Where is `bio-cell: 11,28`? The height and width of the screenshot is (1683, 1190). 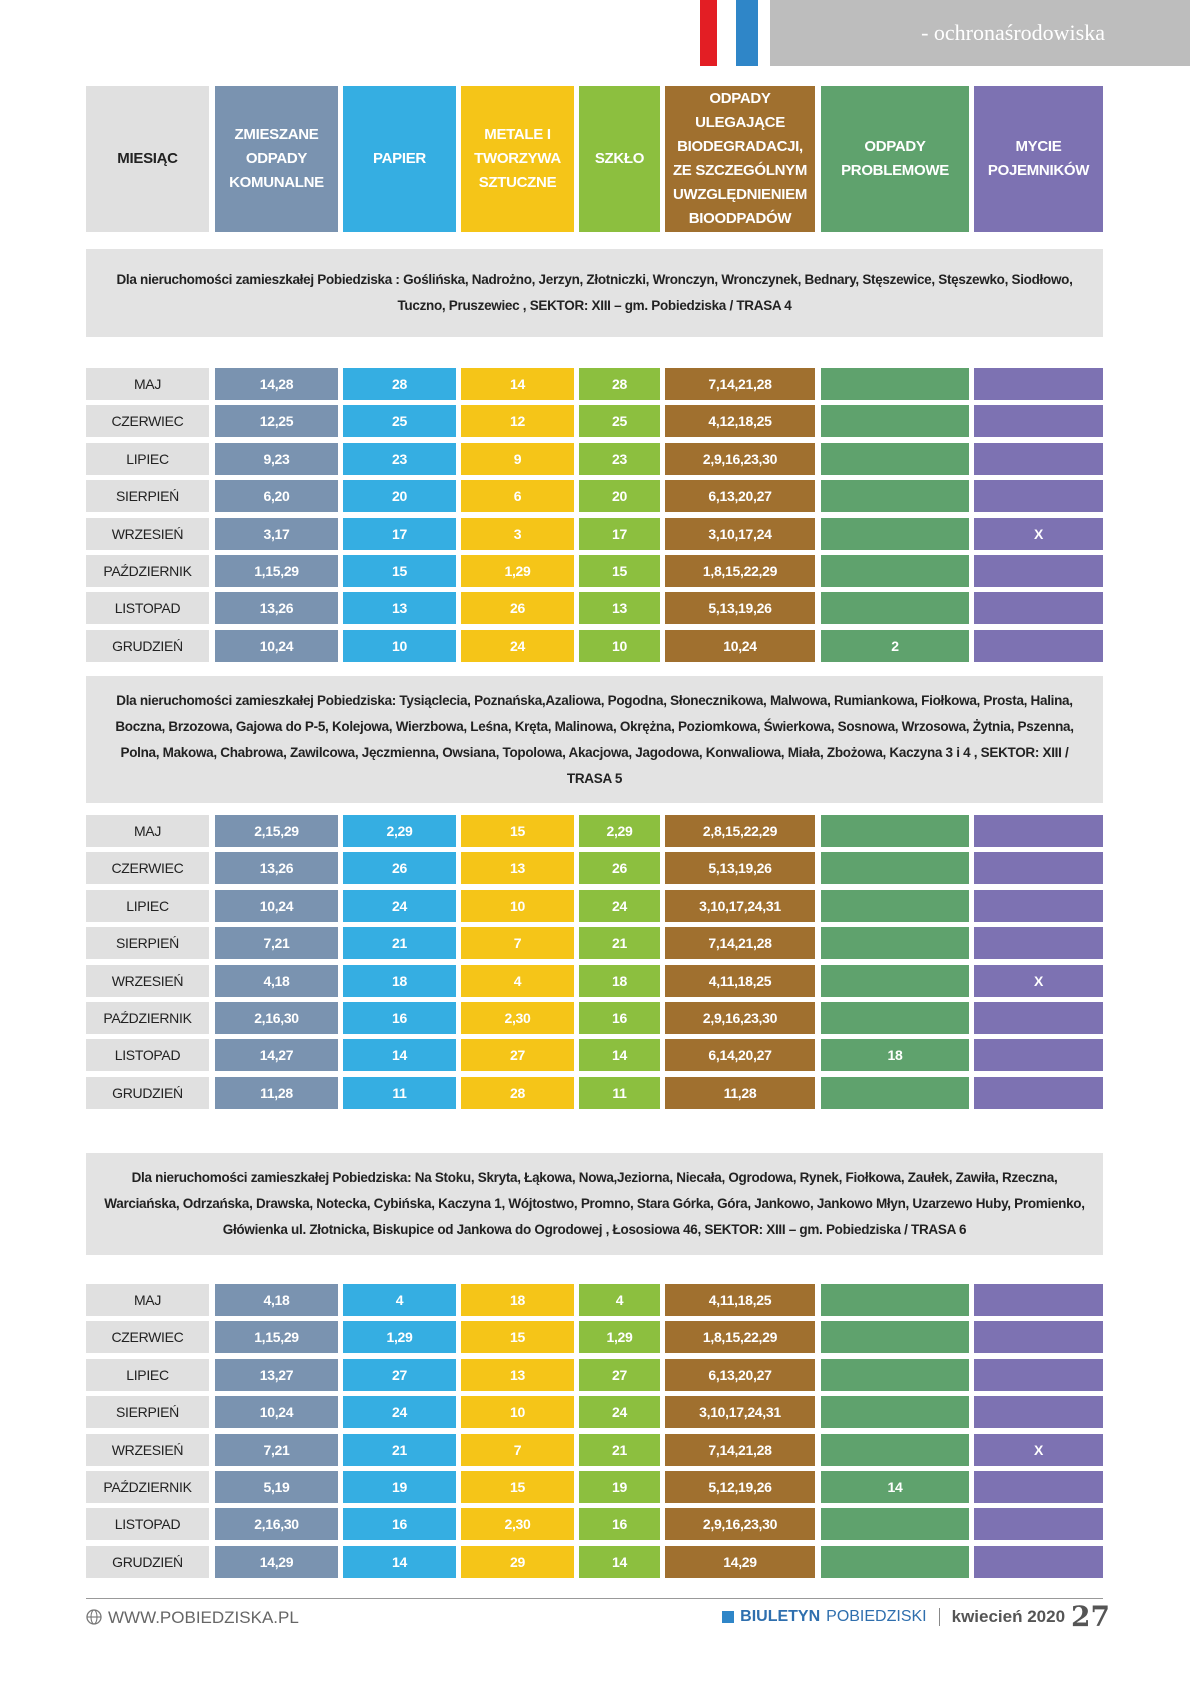 bio-cell: 11,28 is located at coordinates (740, 1092).